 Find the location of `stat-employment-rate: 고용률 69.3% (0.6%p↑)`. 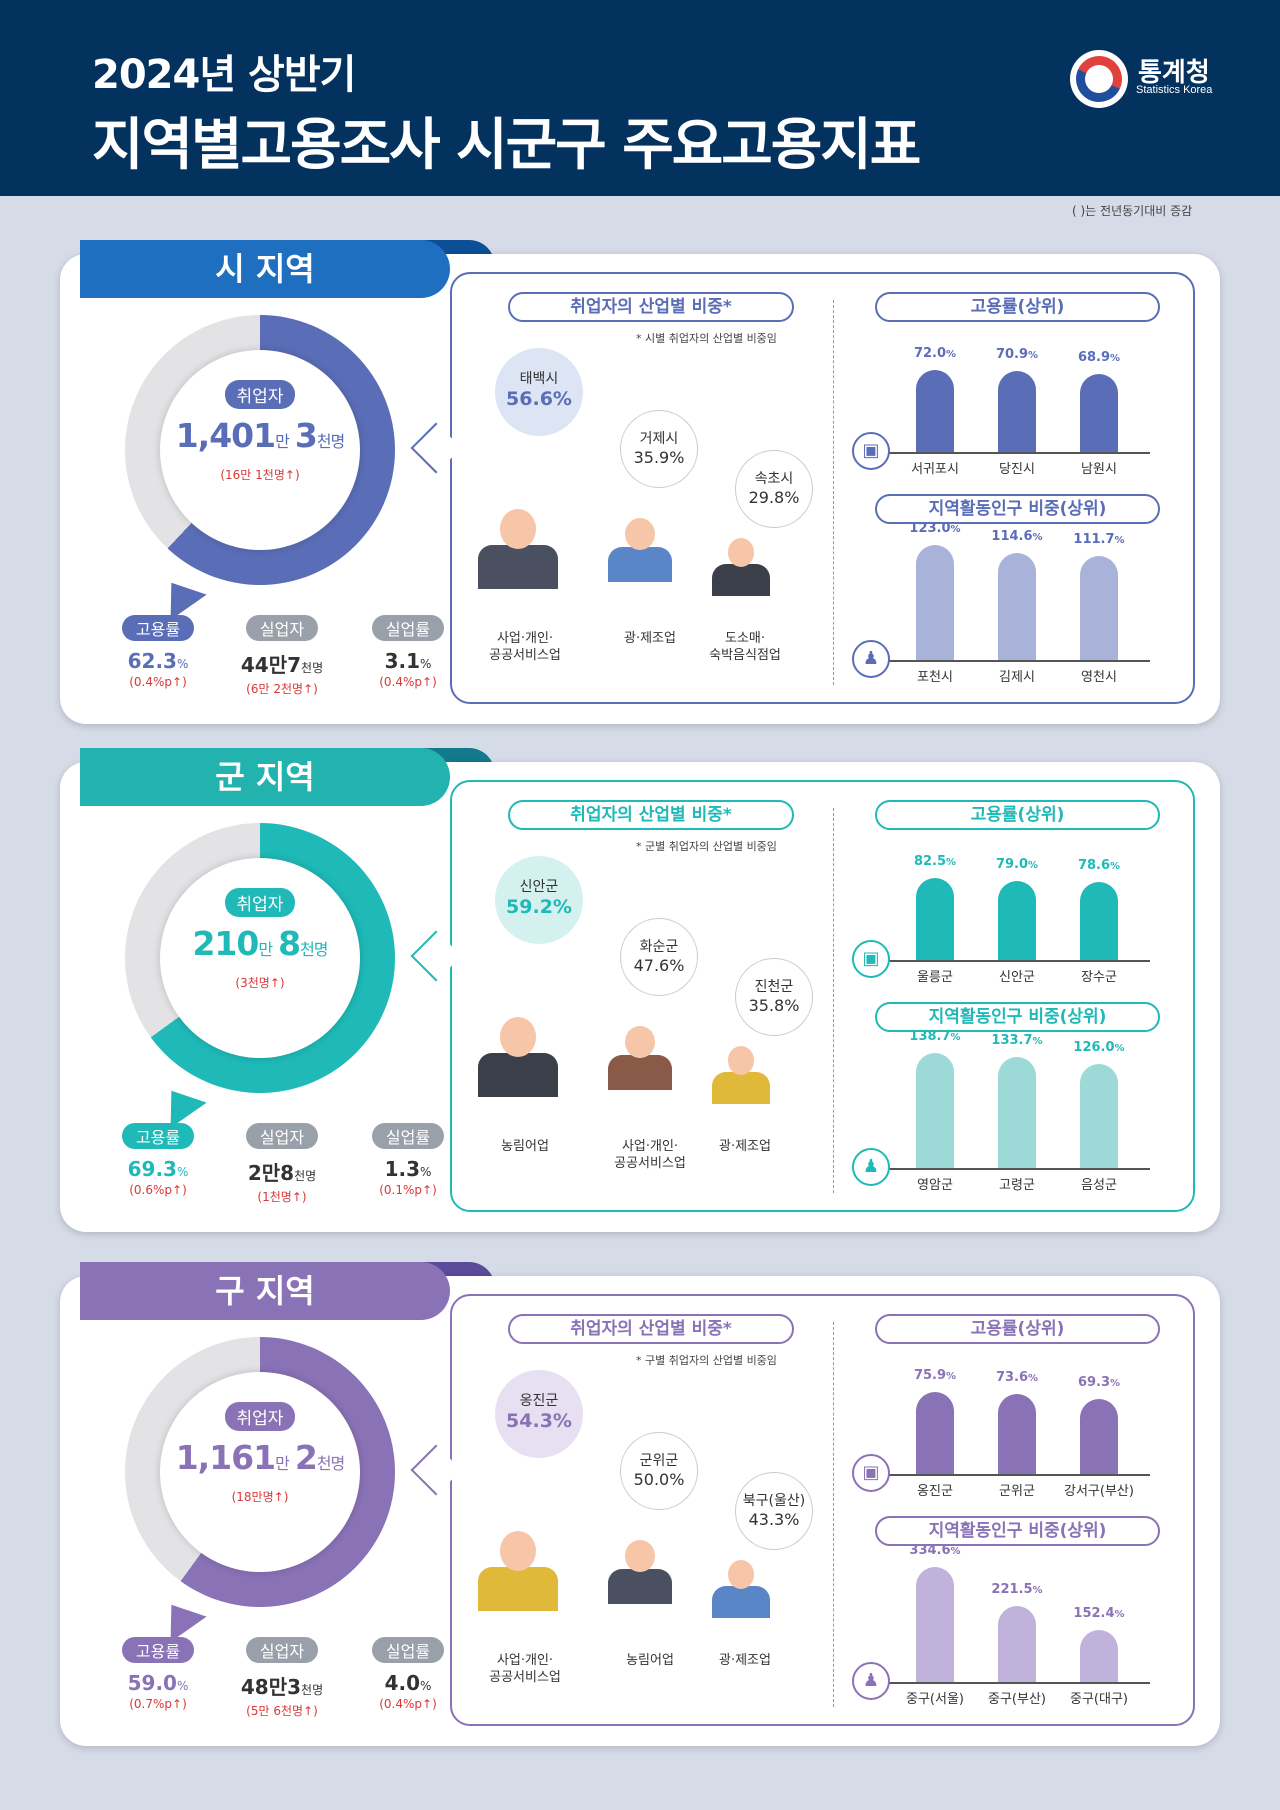

stat-employment-rate: 고용률 69.3% (0.6%p↑) is located at coordinates (158, 1160).